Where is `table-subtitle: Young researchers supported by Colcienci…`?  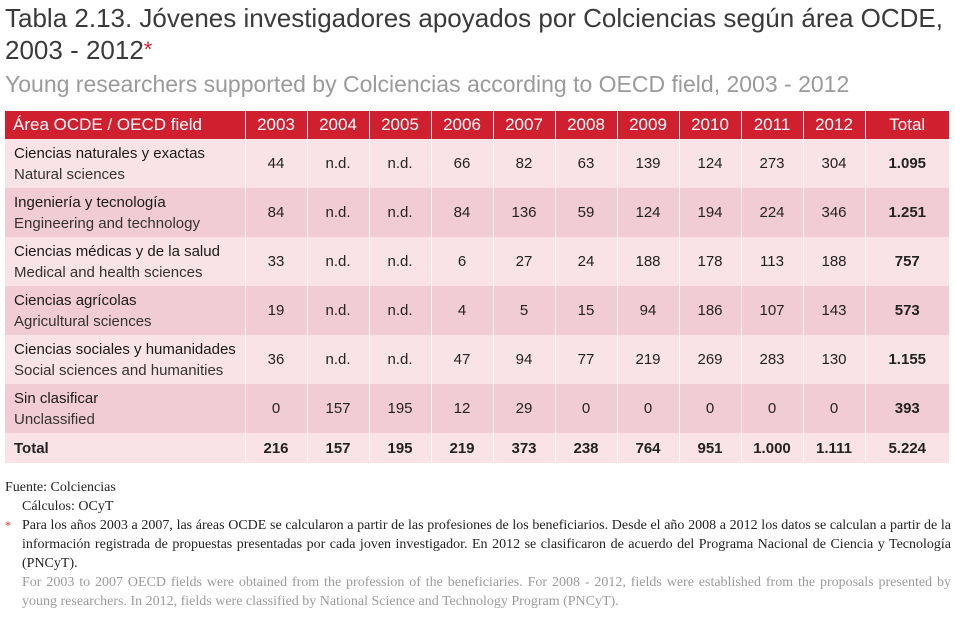 table-subtitle: Young researchers supported by Colcienci… is located at coordinates (427, 84).